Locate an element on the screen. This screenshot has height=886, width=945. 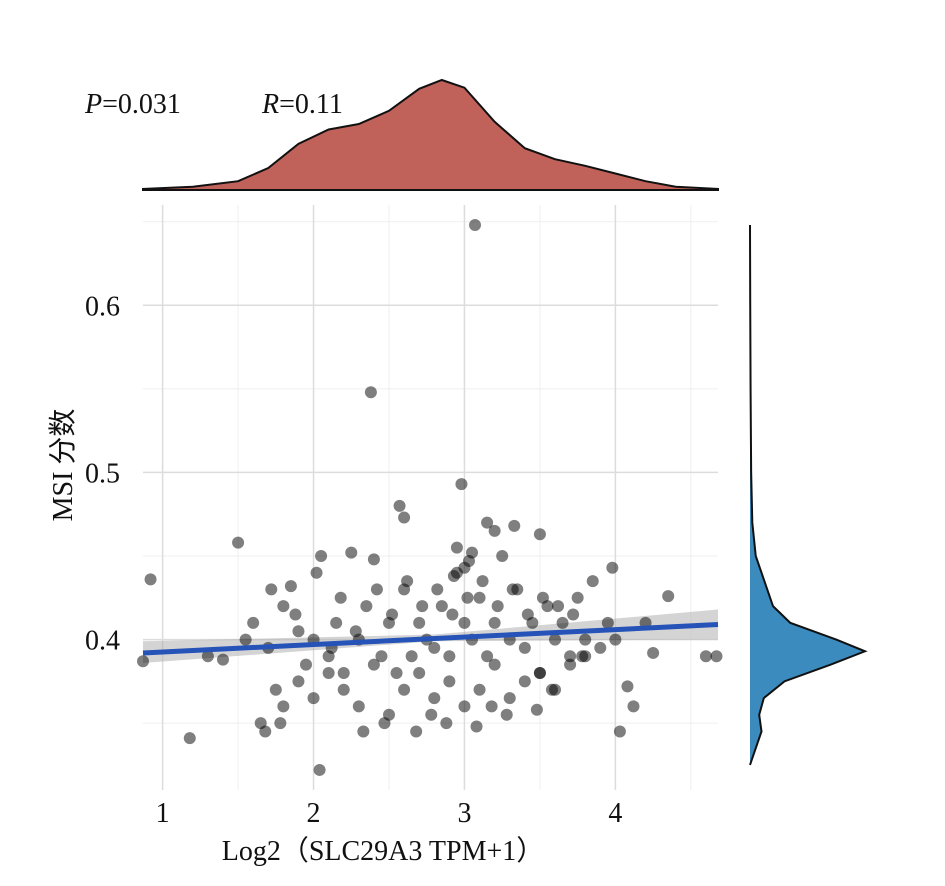
x-tick-label: 4 is located at coordinates (615, 813).